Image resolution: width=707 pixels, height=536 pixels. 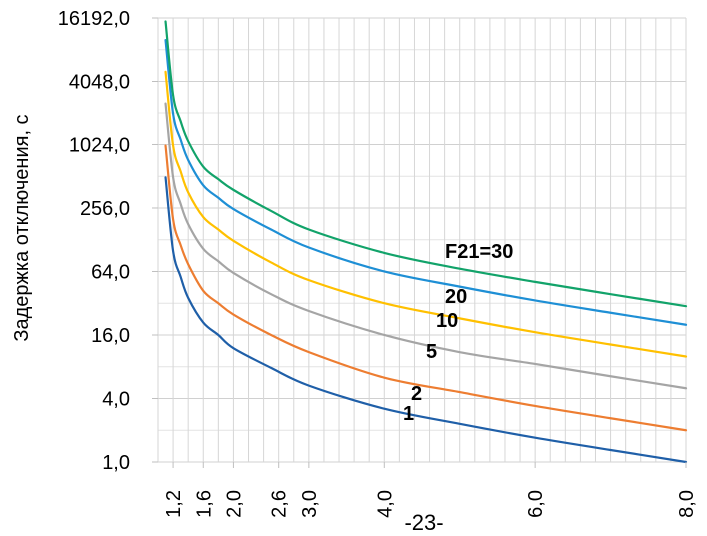 I want to click on x-tick-label: 1,2, so click(x=174, y=504).